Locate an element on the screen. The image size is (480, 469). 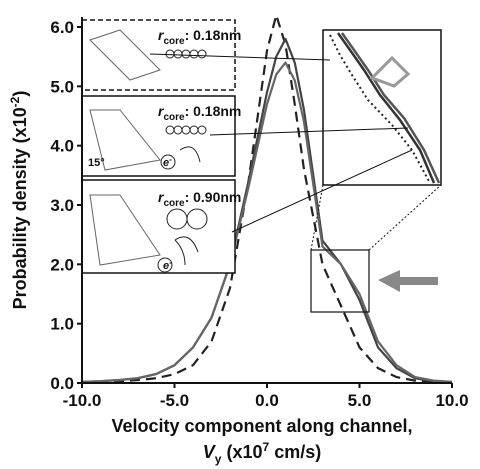
x-axis-label: Vy (x107 cm/s) is located at coordinates (262, 453).